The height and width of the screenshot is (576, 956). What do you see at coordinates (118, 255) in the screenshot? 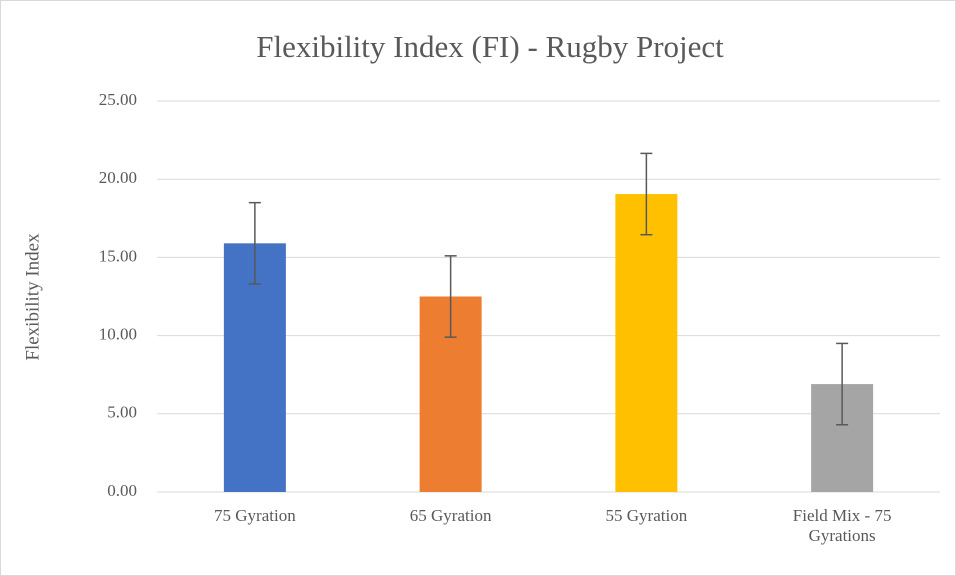
I see `y-tick-label: 15.00` at bounding box center [118, 255].